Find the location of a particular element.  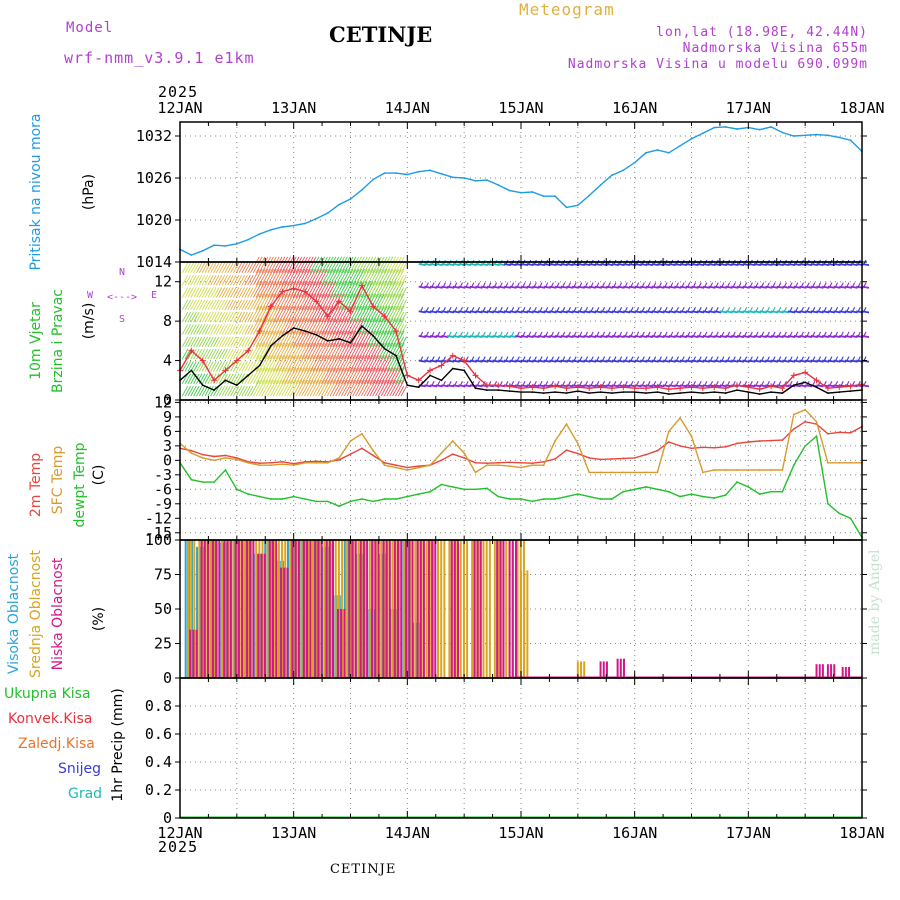

model-label: Model is located at coordinates (90, 28).